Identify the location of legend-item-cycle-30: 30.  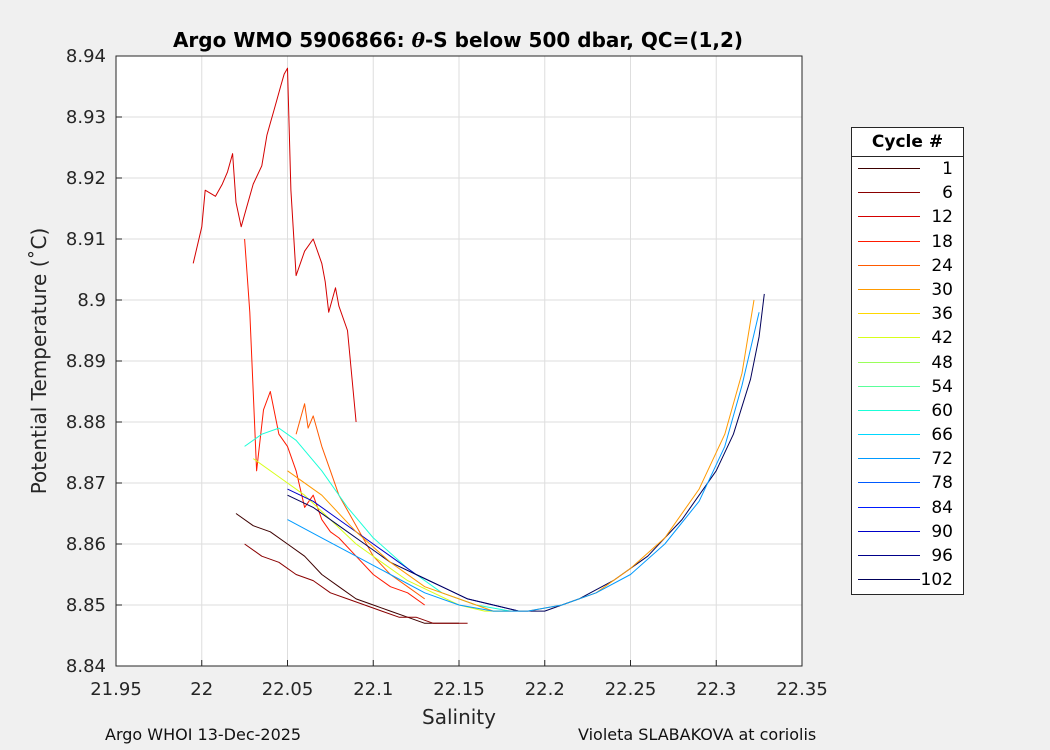
(907, 290).